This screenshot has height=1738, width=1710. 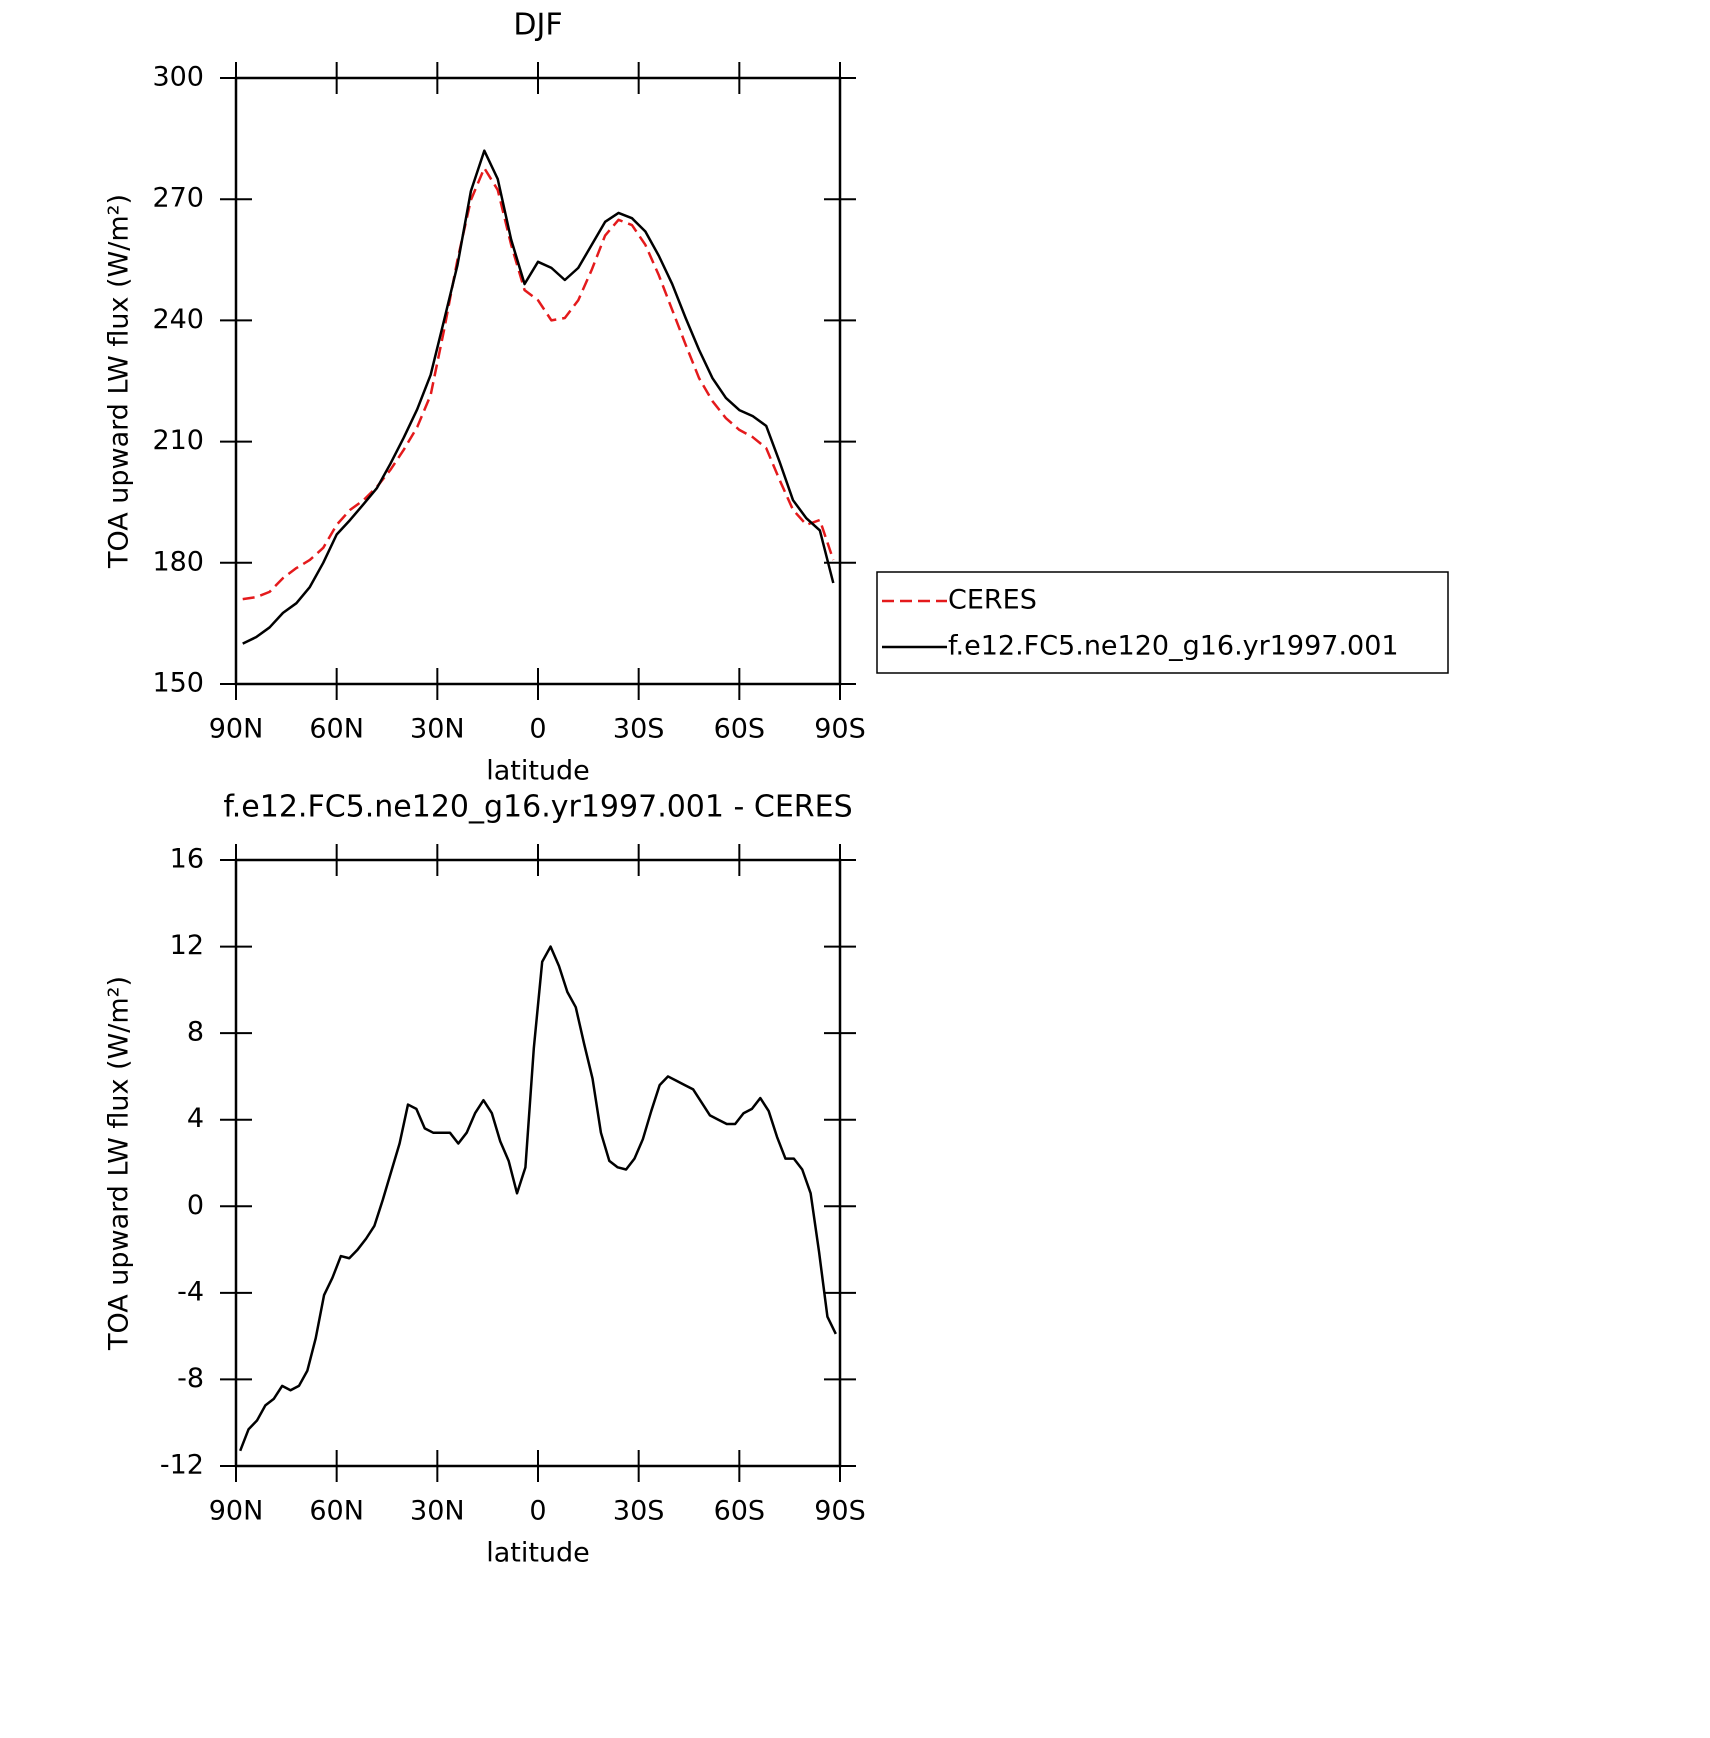 I want to click on legend-box, so click(x=1162, y=622).